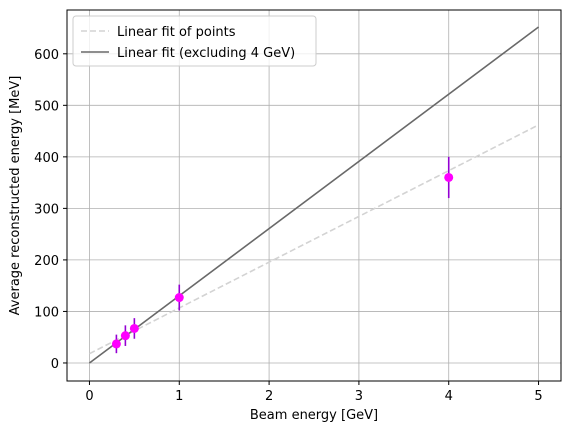 This screenshot has width=571, height=432. Describe the element at coordinates (449, 396) in the screenshot. I see `x-tick-label: 4` at that location.